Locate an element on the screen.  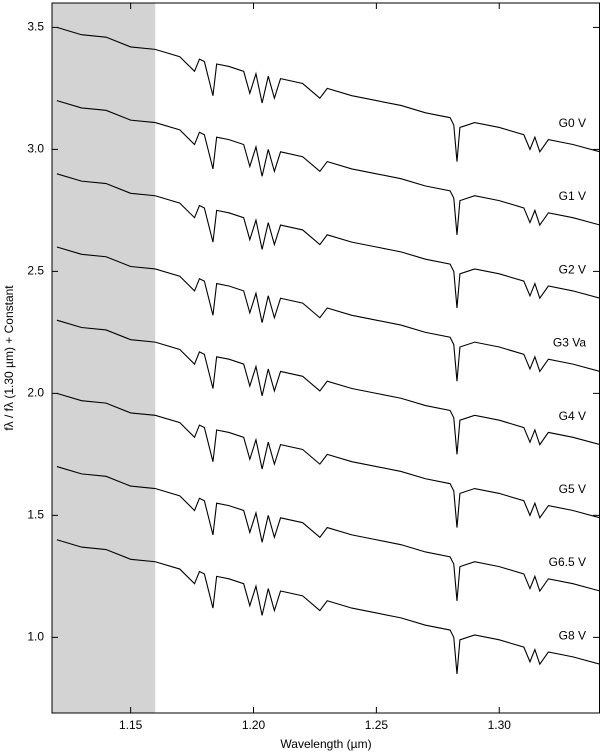
y-axis-title: fλ / fλ (1.30 µm) + Constant is located at coordinates (9, 358).